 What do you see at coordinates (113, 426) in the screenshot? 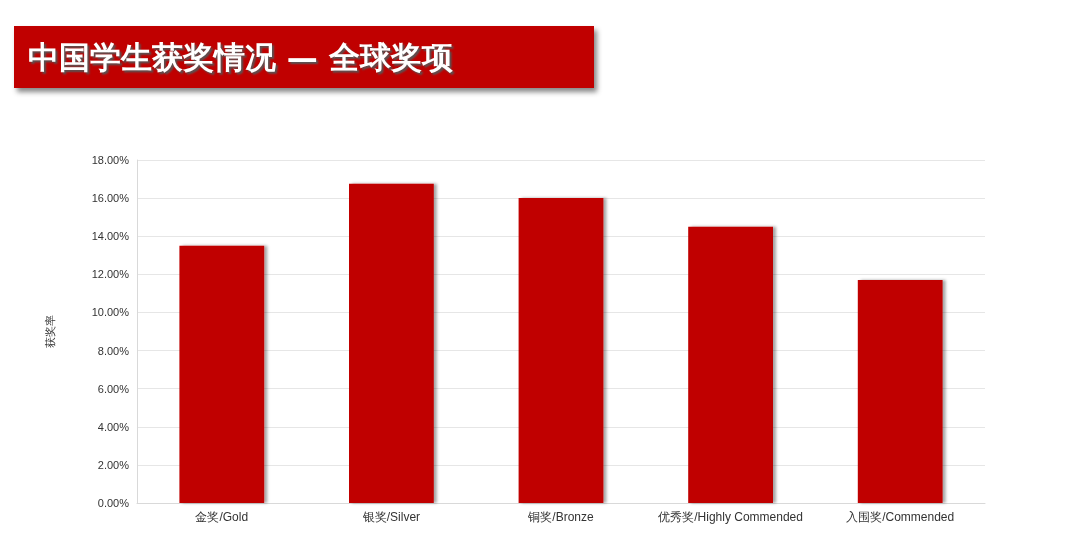
I see `y-tick-label: 4.00%` at bounding box center [113, 426].